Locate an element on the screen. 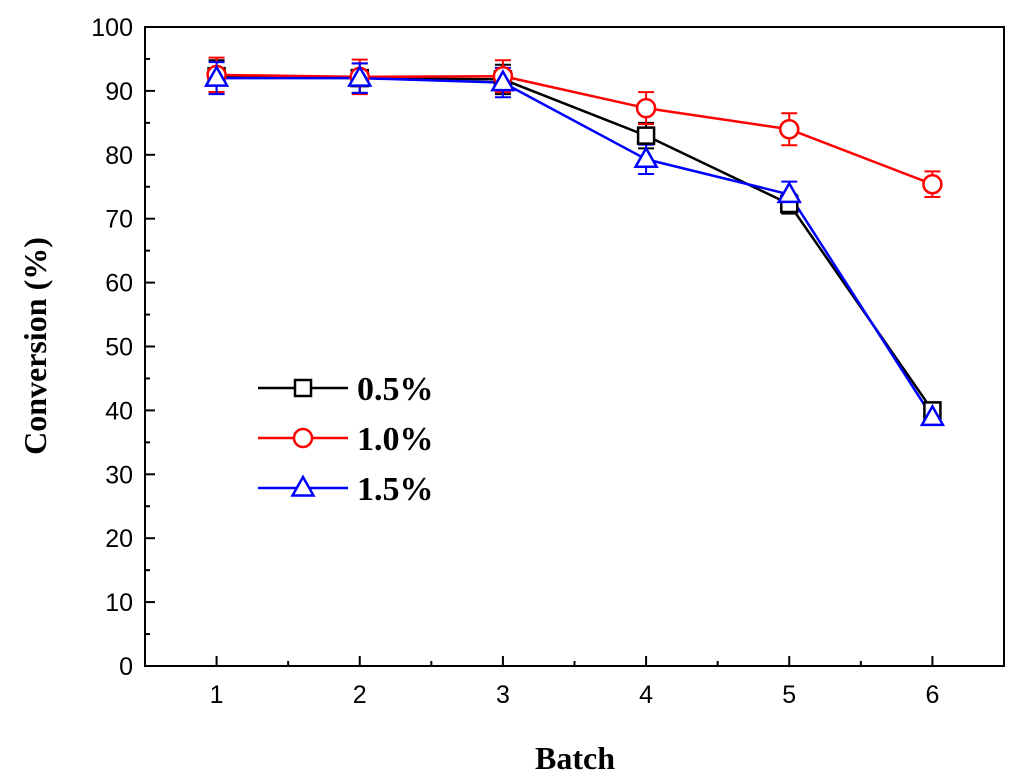 This screenshot has height=784, width=1024. y-tick-label: 80 is located at coordinates (119, 156).